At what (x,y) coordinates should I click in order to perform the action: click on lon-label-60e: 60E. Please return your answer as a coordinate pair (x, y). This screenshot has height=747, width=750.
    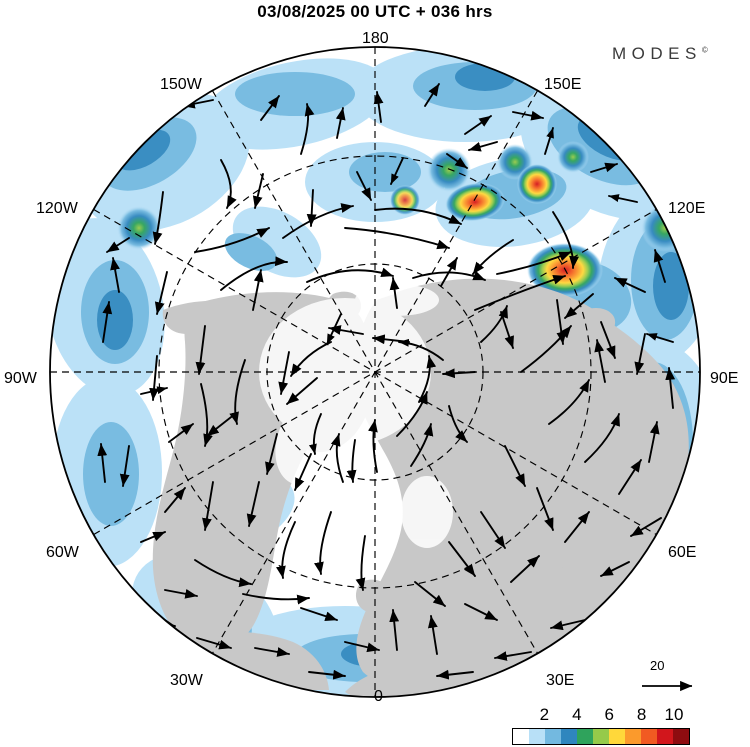
    Looking at the image, I should click on (682, 552).